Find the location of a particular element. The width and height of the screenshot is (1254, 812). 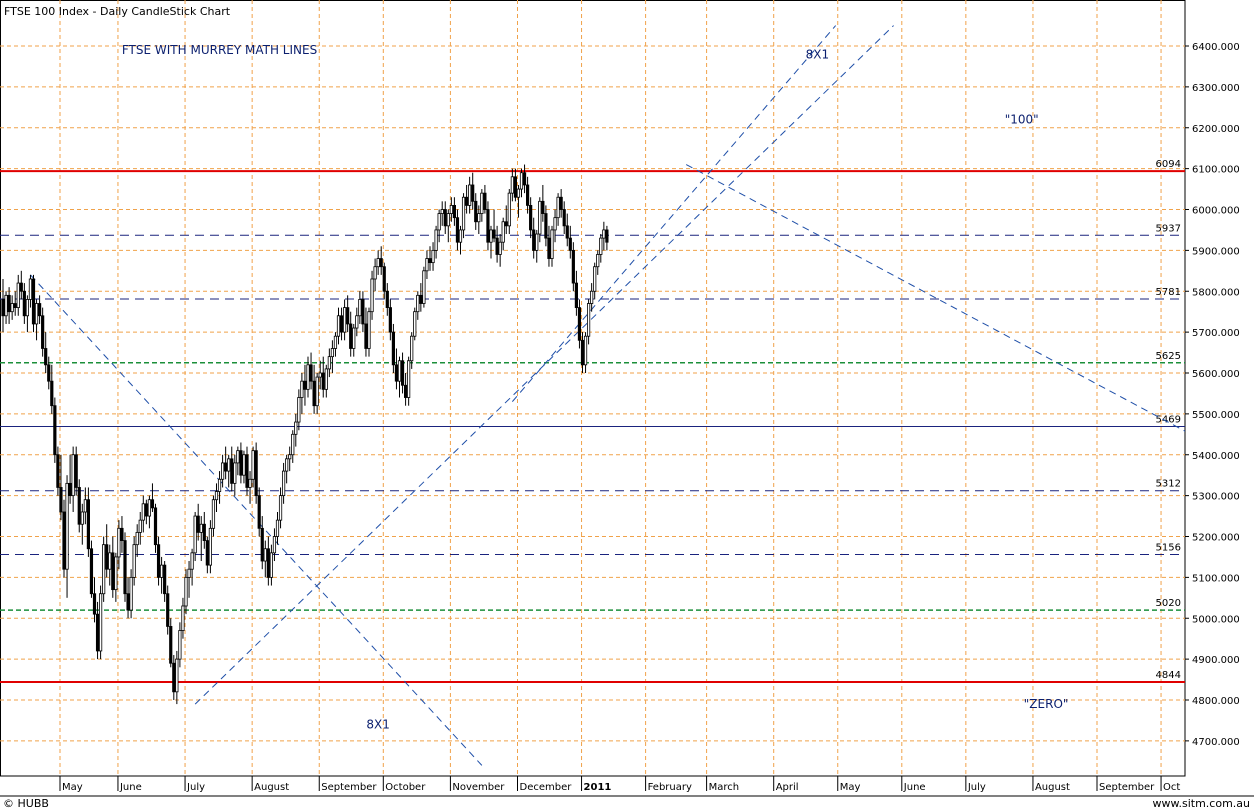

murrey-label-4844: 4844 is located at coordinates (1168, 675).